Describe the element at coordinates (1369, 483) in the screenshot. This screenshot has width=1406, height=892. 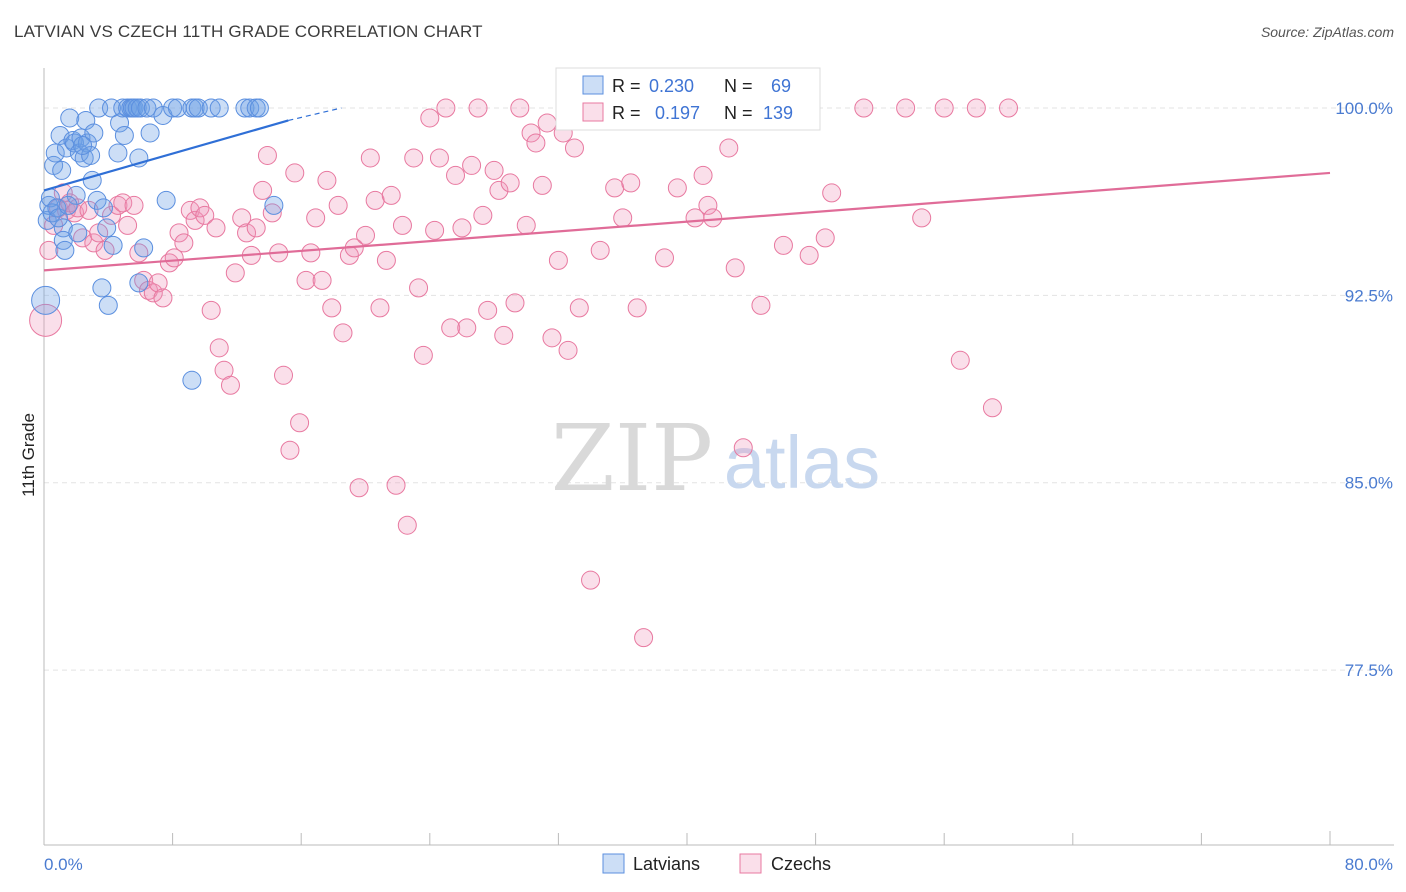
I see `y-tick-label-2: 85.0%` at that location.